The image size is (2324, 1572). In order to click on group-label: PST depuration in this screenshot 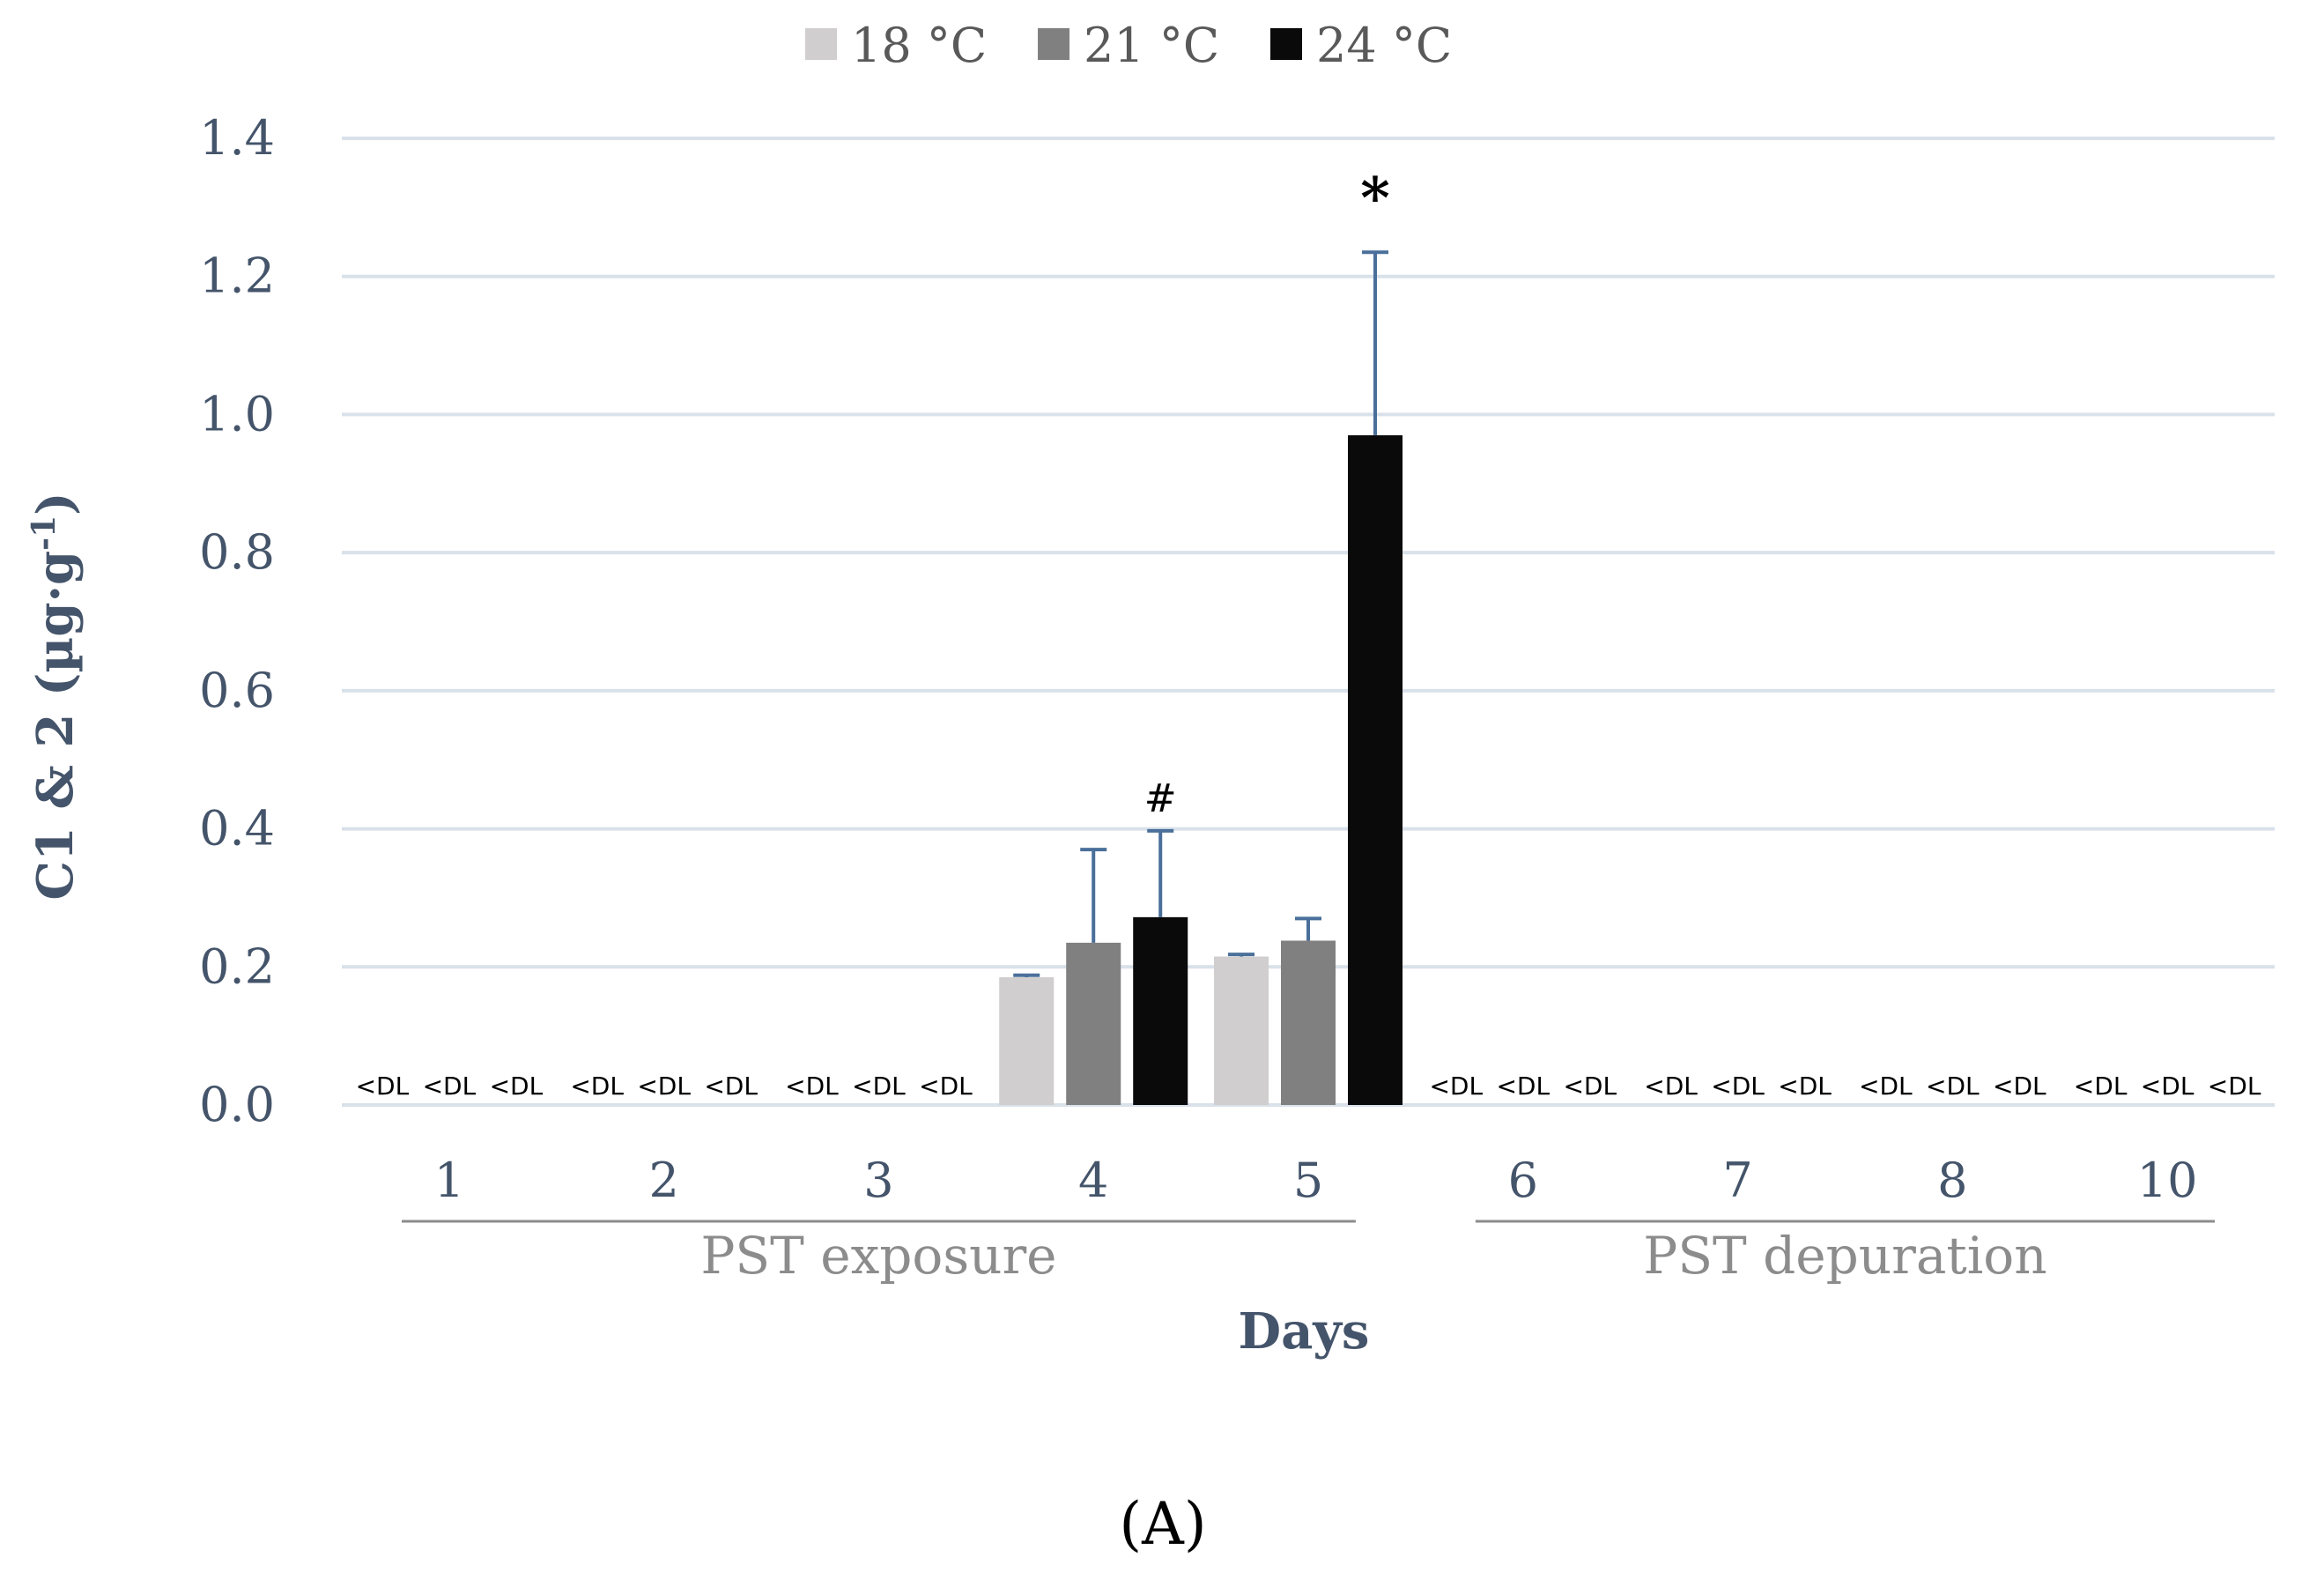, I will do `click(1844, 1256)`.